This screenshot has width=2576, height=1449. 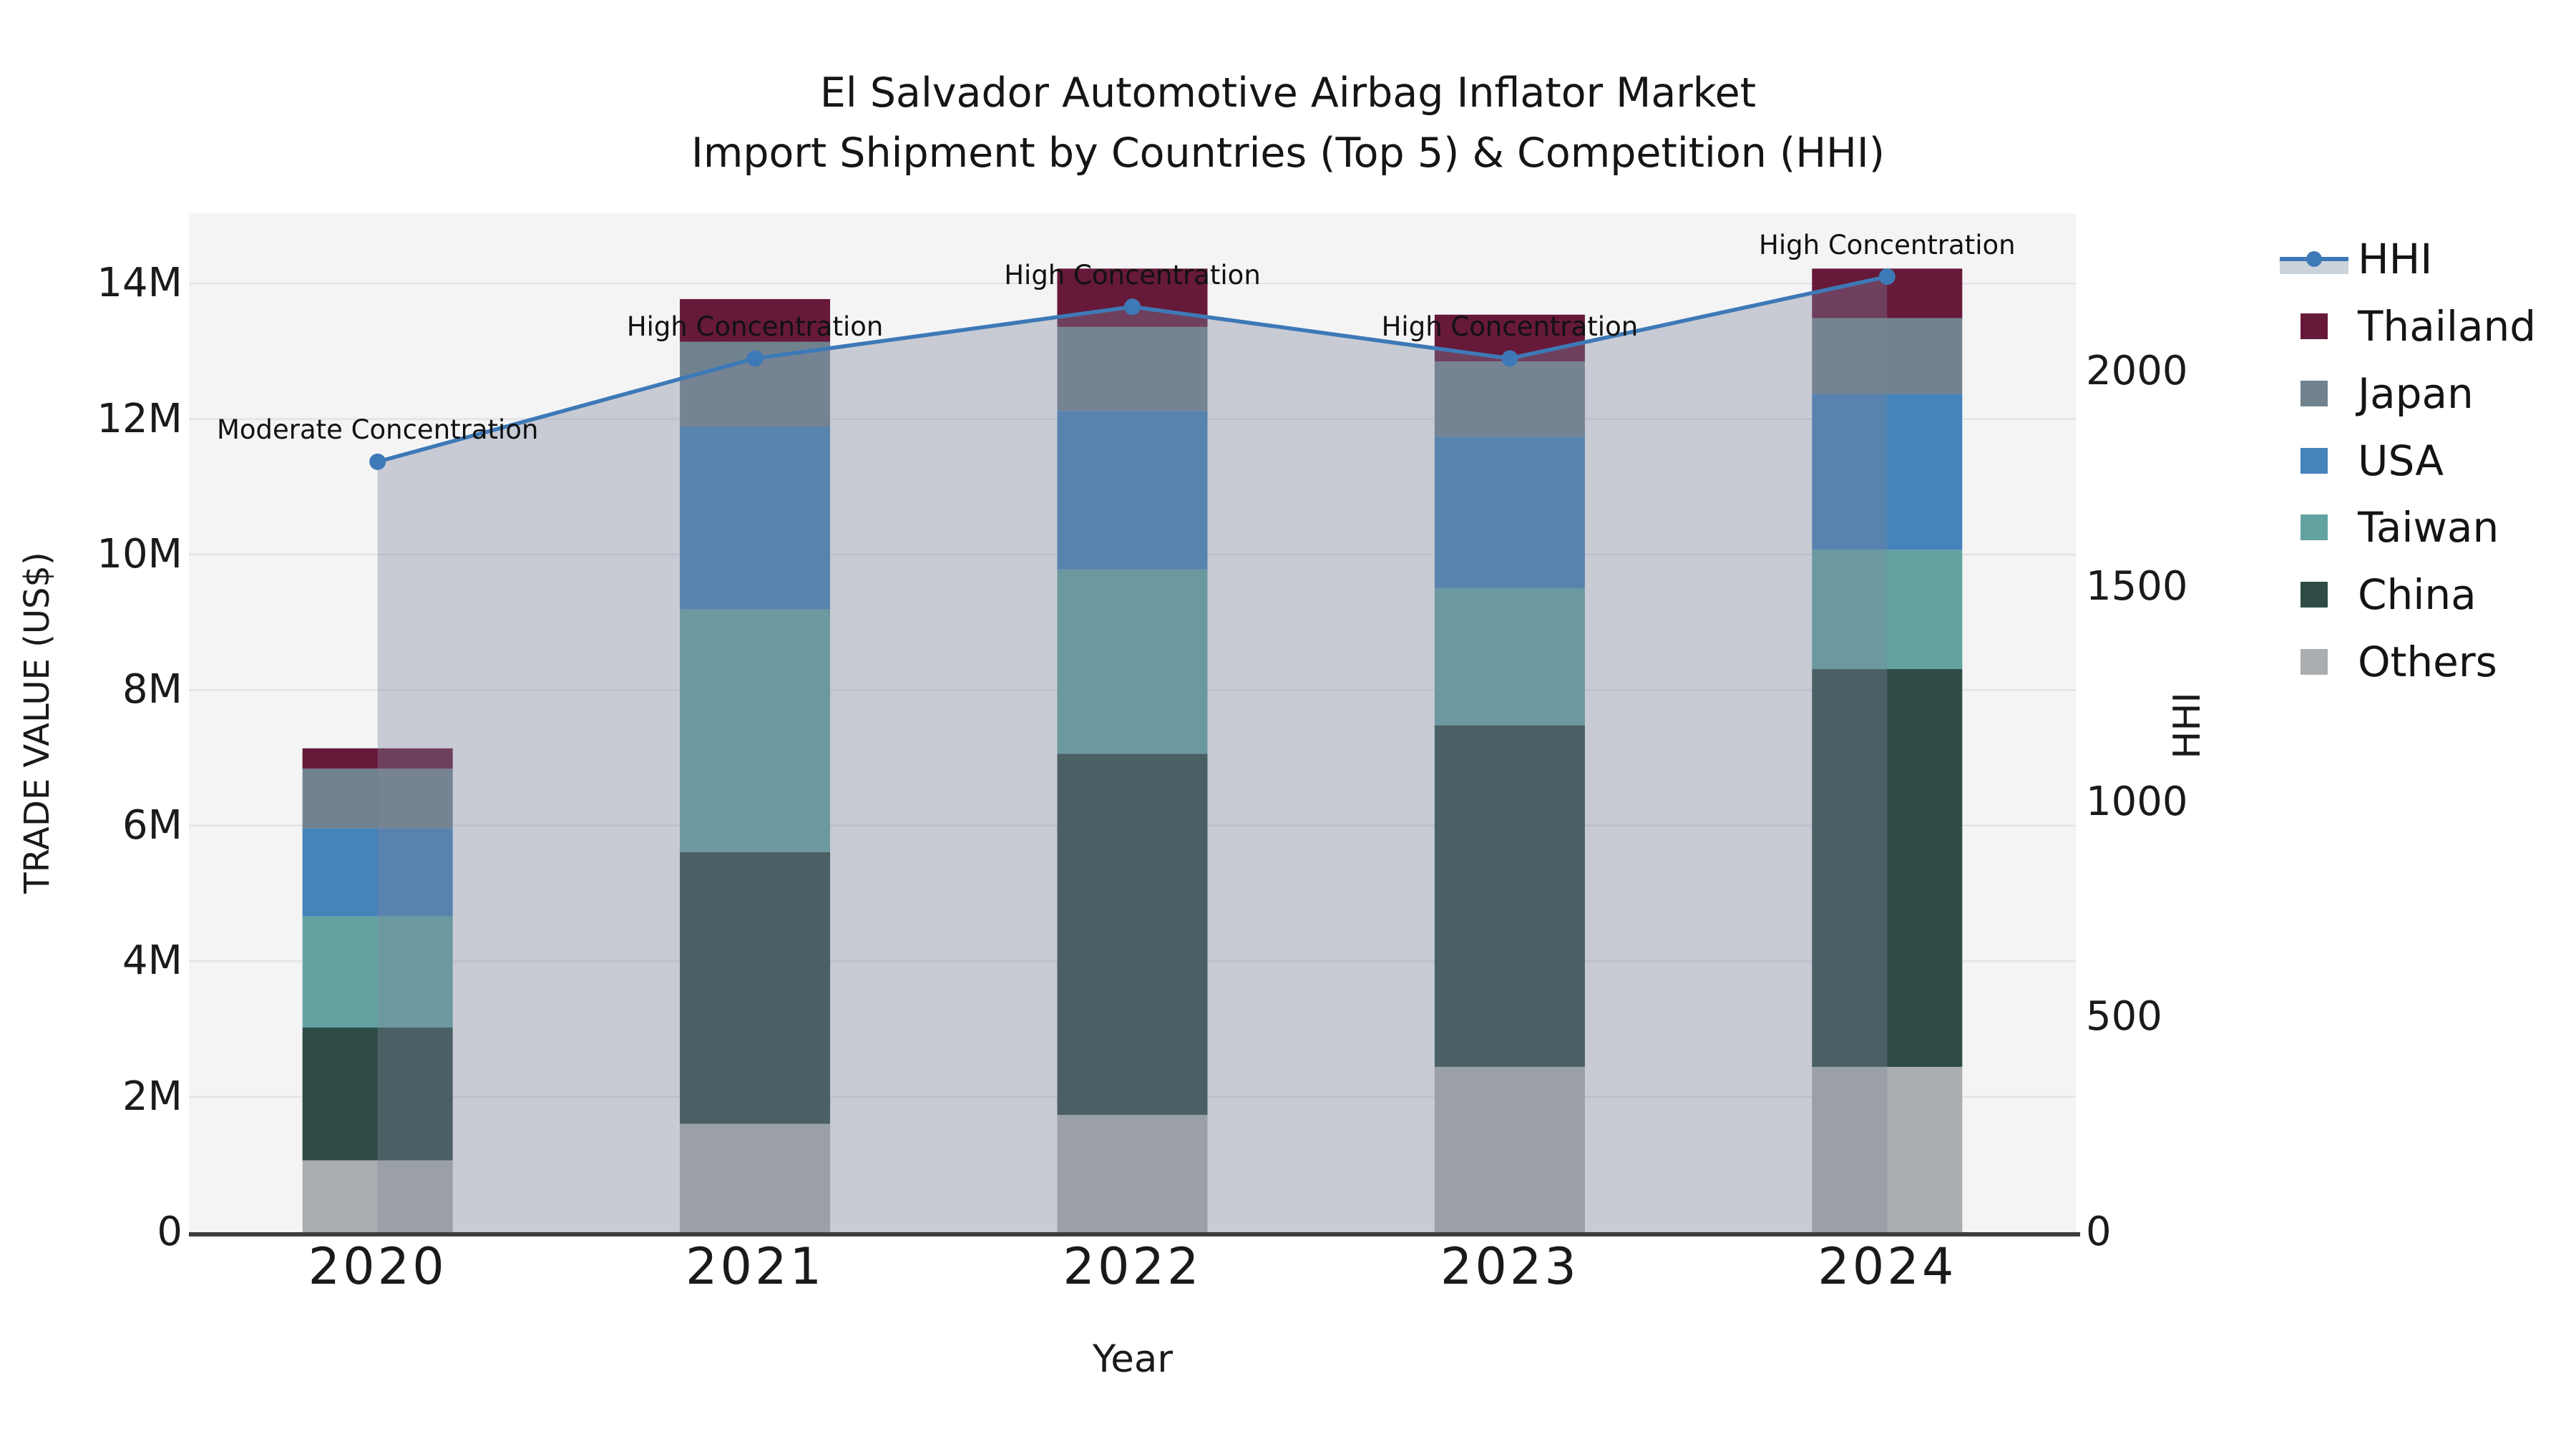 What do you see at coordinates (377, 758) in the screenshot?
I see `bar-segment-thailand-2020` at bounding box center [377, 758].